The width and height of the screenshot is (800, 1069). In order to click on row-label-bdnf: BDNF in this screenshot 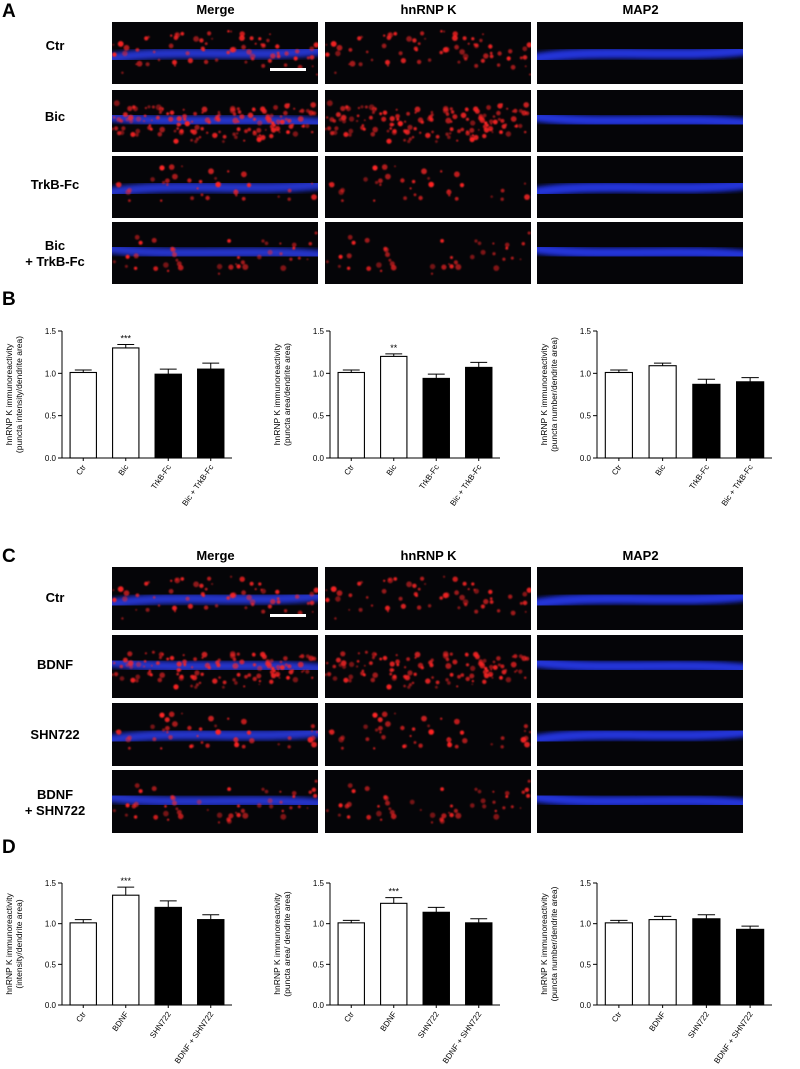, I will do `click(55, 664)`.